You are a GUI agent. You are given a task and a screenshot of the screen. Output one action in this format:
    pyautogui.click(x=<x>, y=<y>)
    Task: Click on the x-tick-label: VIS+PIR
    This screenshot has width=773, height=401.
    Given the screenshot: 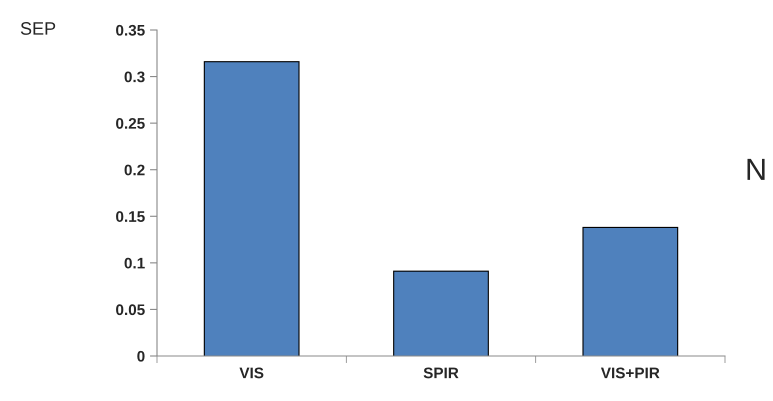 What is the action you would take?
    pyautogui.click(x=630, y=373)
    